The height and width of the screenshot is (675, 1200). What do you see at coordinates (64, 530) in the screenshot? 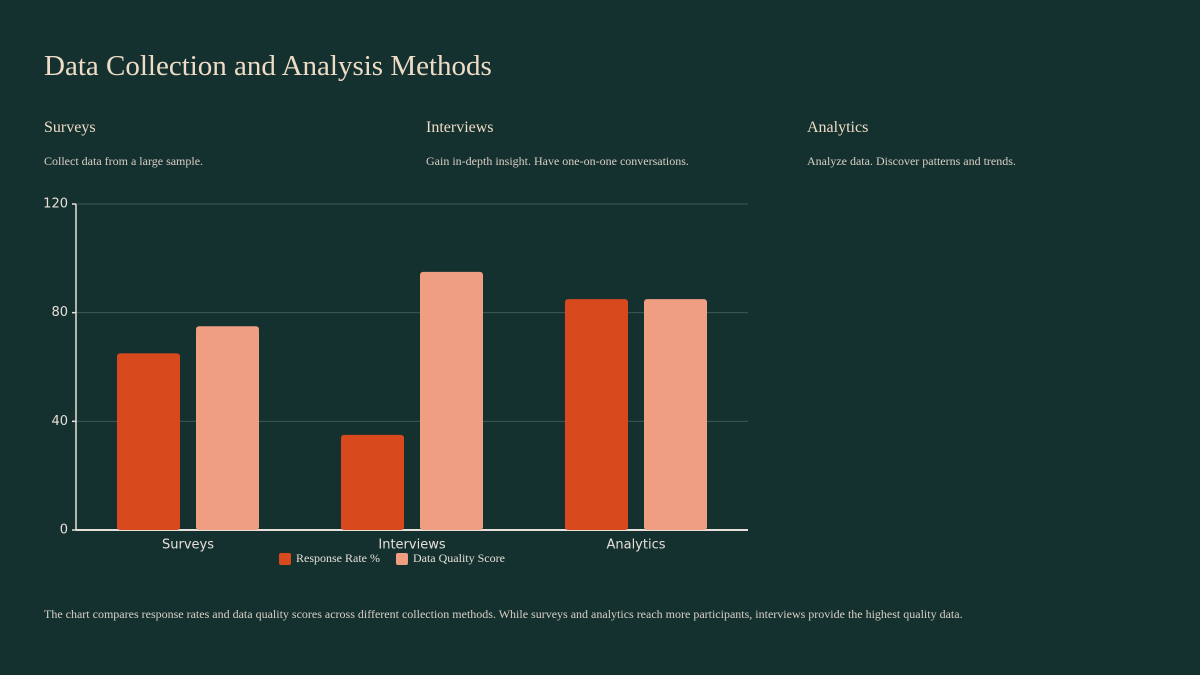
I see `y-tick-label: 0` at bounding box center [64, 530].